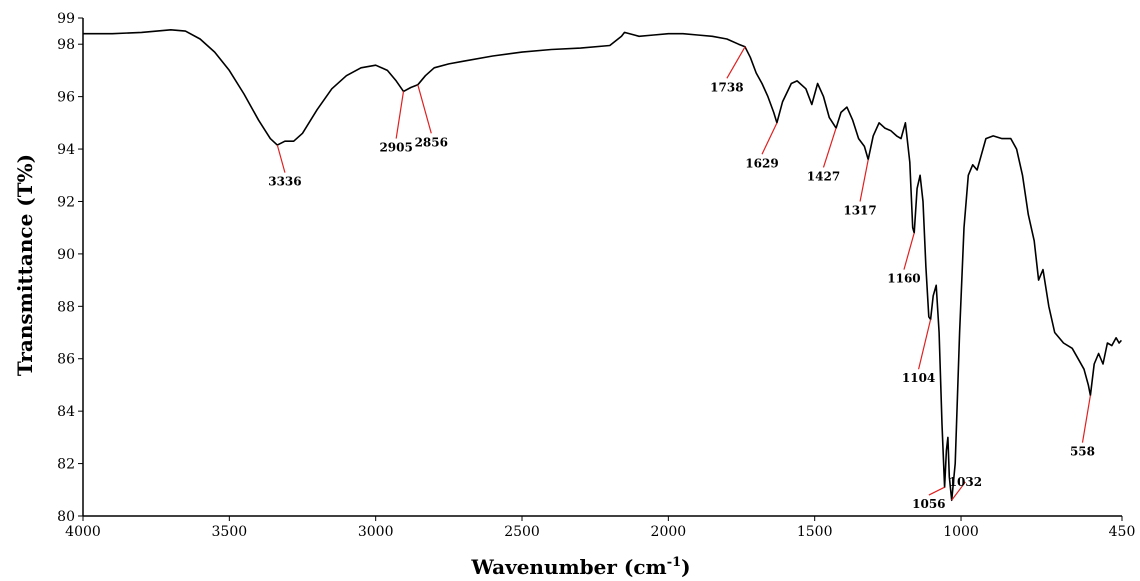 This screenshot has width=1140, height=581. Describe the element at coordinates (761, 163) in the screenshot. I see `peak-label: 1629` at that location.